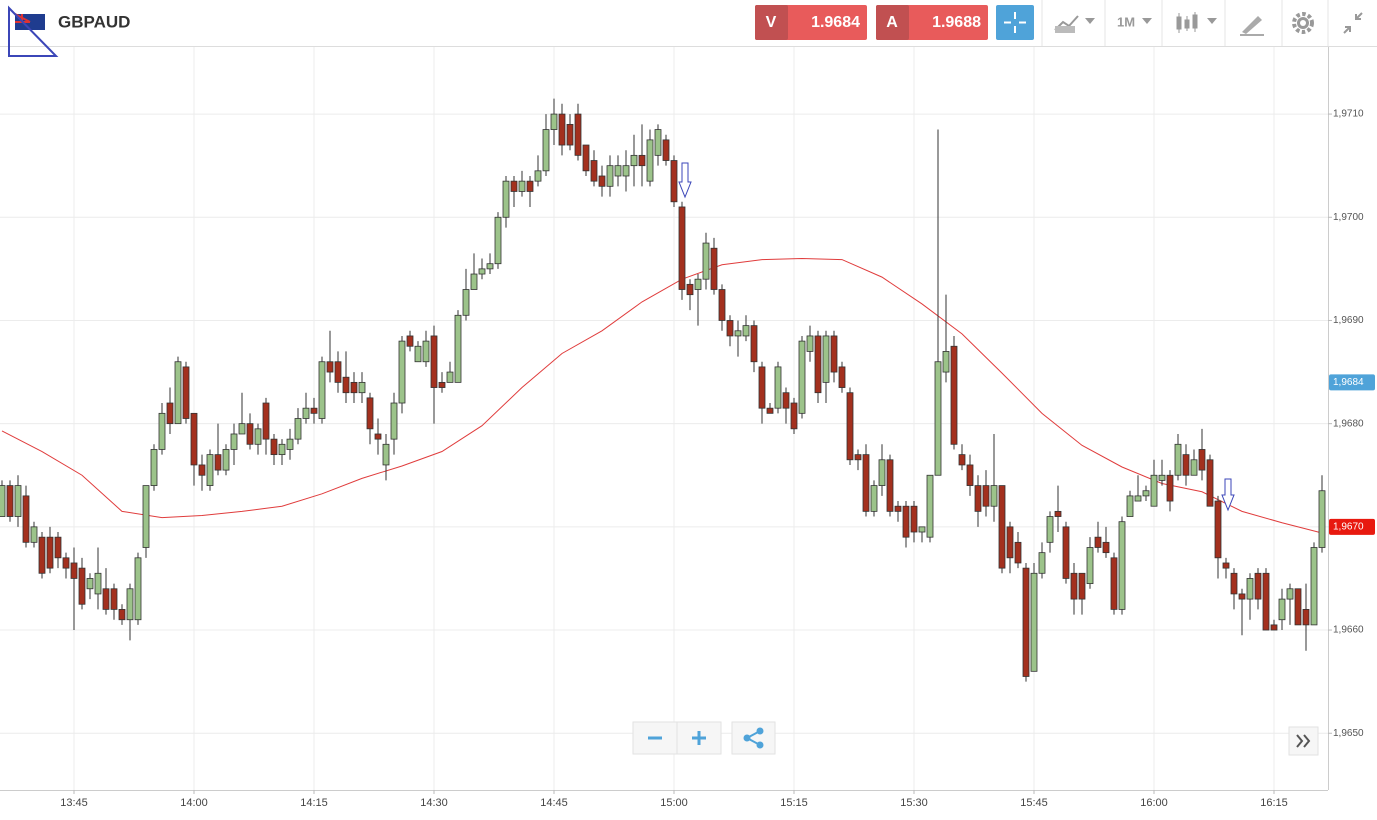 The height and width of the screenshot is (820, 1377). What do you see at coordinates (1015, 22) in the screenshot?
I see `crosshair-button` at bounding box center [1015, 22].